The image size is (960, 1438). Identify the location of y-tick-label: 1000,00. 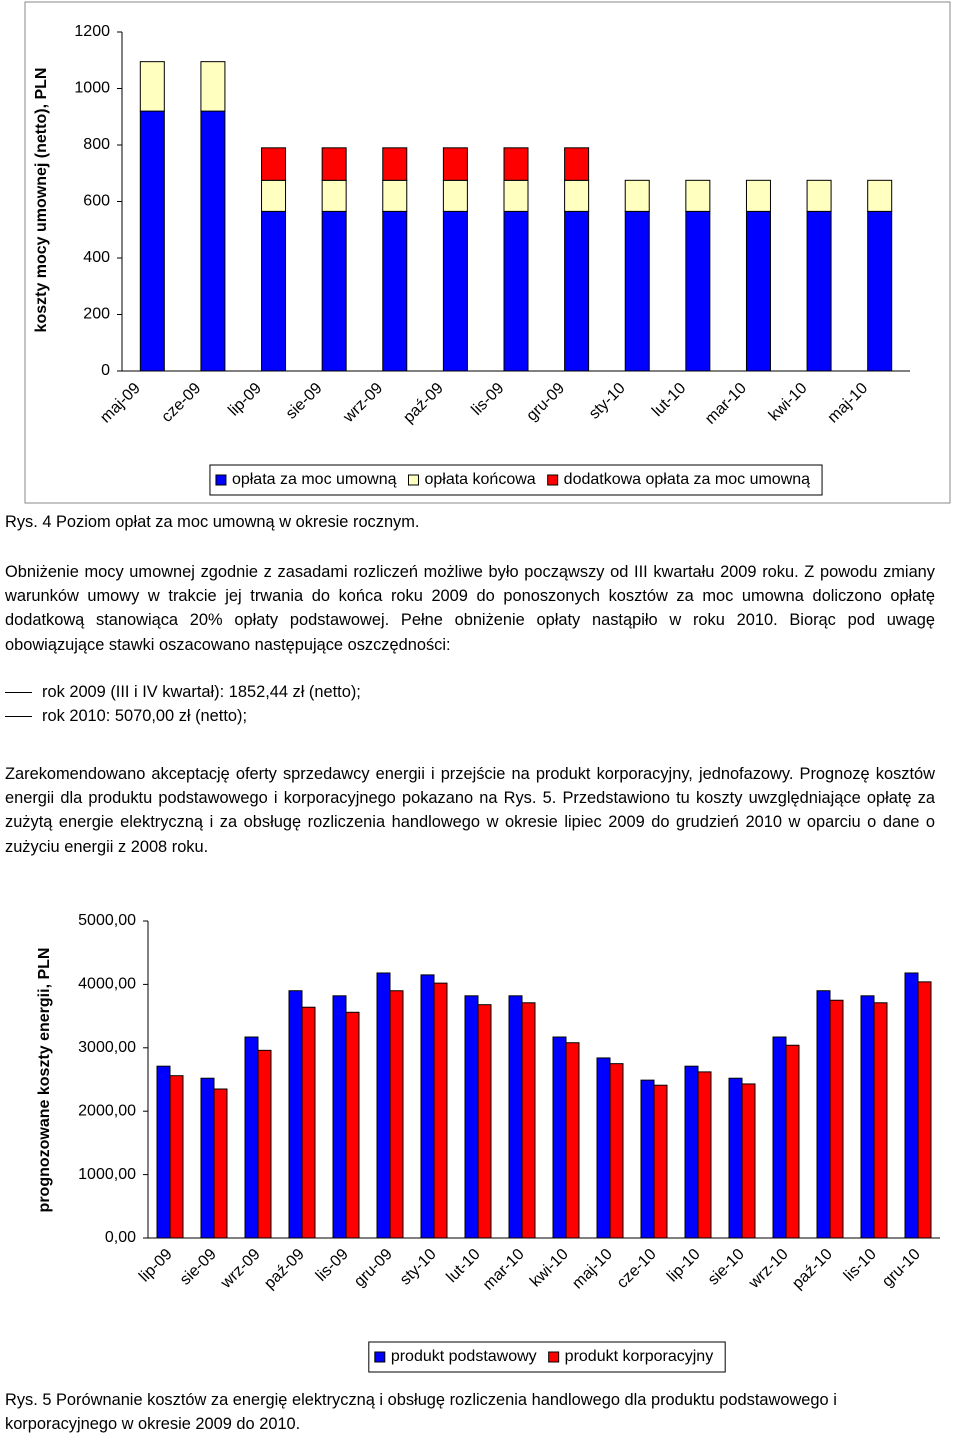
(107, 1174).